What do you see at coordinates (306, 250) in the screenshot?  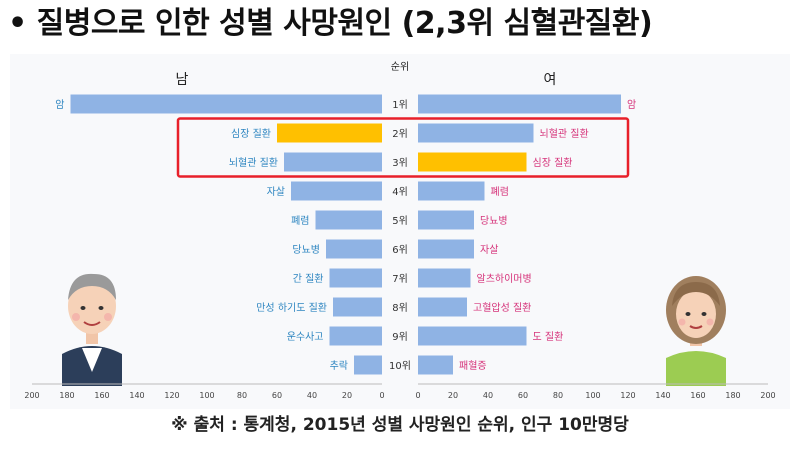 I see `cause-label-male: 당뇨병` at bounding box center [306, 250].